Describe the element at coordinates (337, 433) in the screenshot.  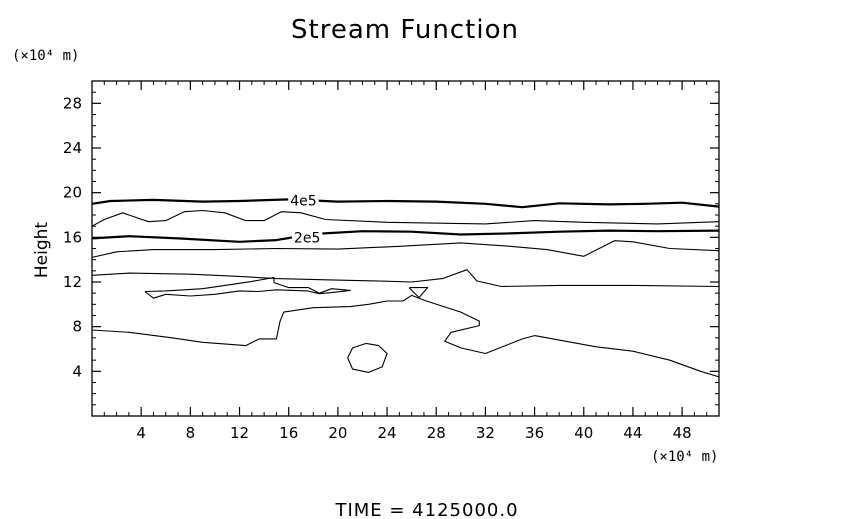
I see `x-tick-label: 20` at that location.